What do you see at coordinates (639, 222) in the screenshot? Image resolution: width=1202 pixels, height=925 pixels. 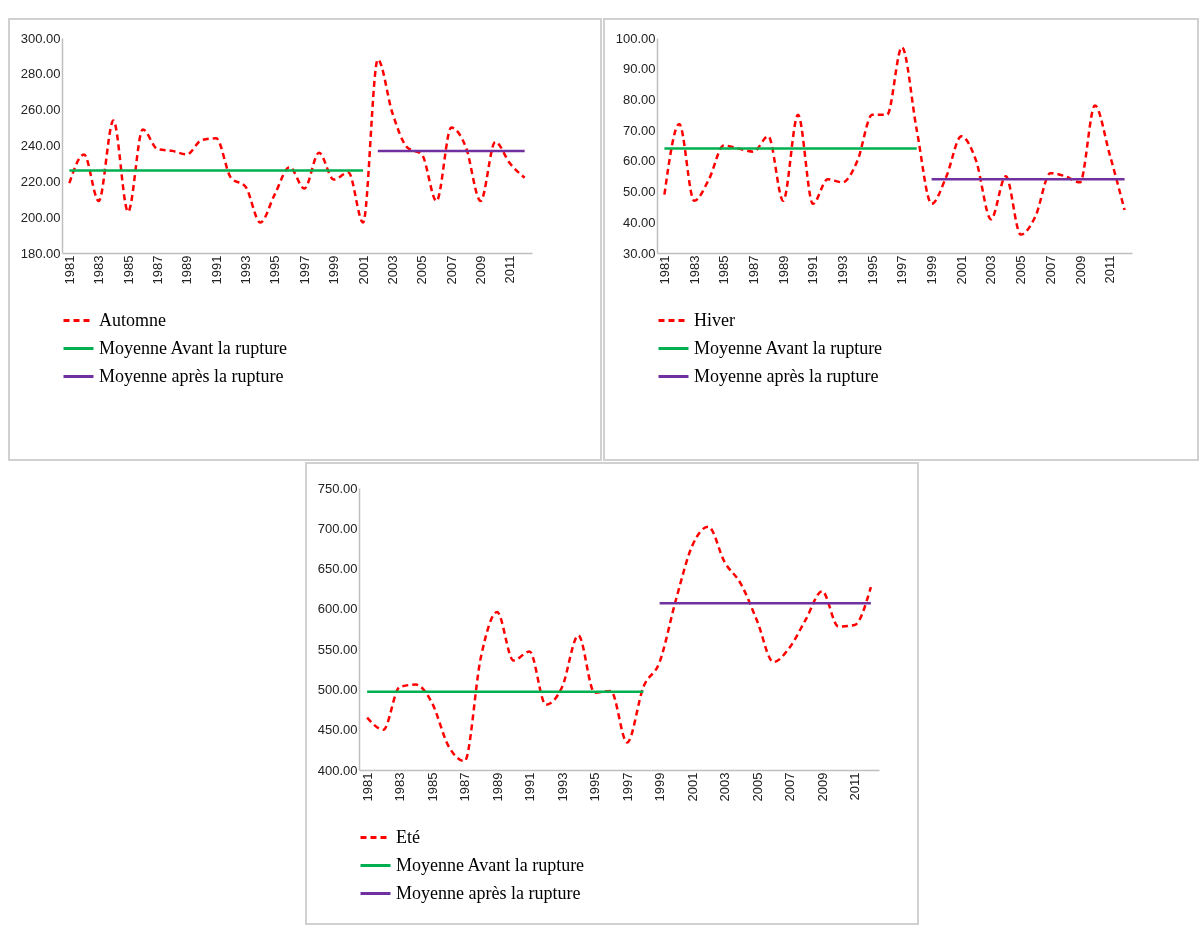 I see `y-tick-label: 40.00` at bounding box center [639, 222].